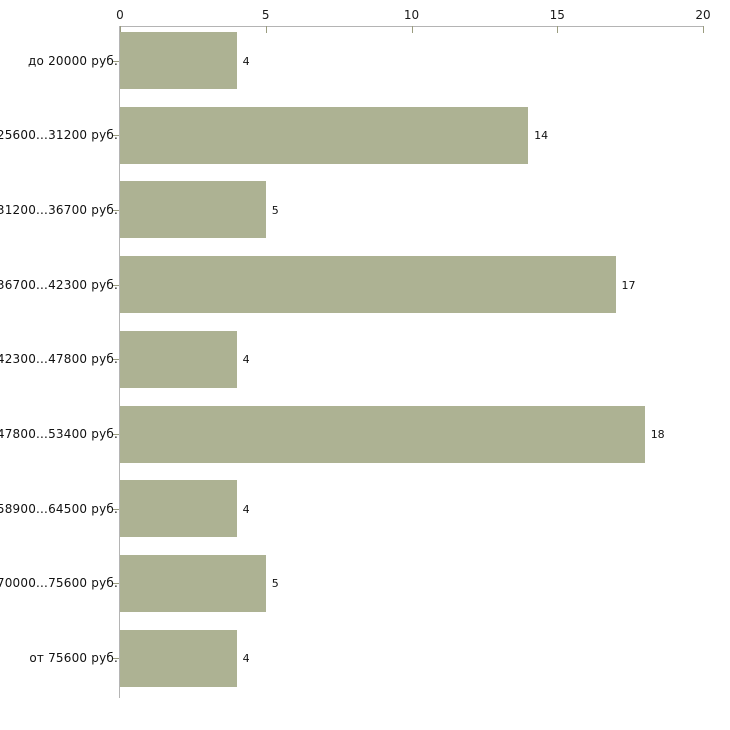 The image size is (730, 730). I want to click on category-label: 47800...53400 руб., so click(59, 434).